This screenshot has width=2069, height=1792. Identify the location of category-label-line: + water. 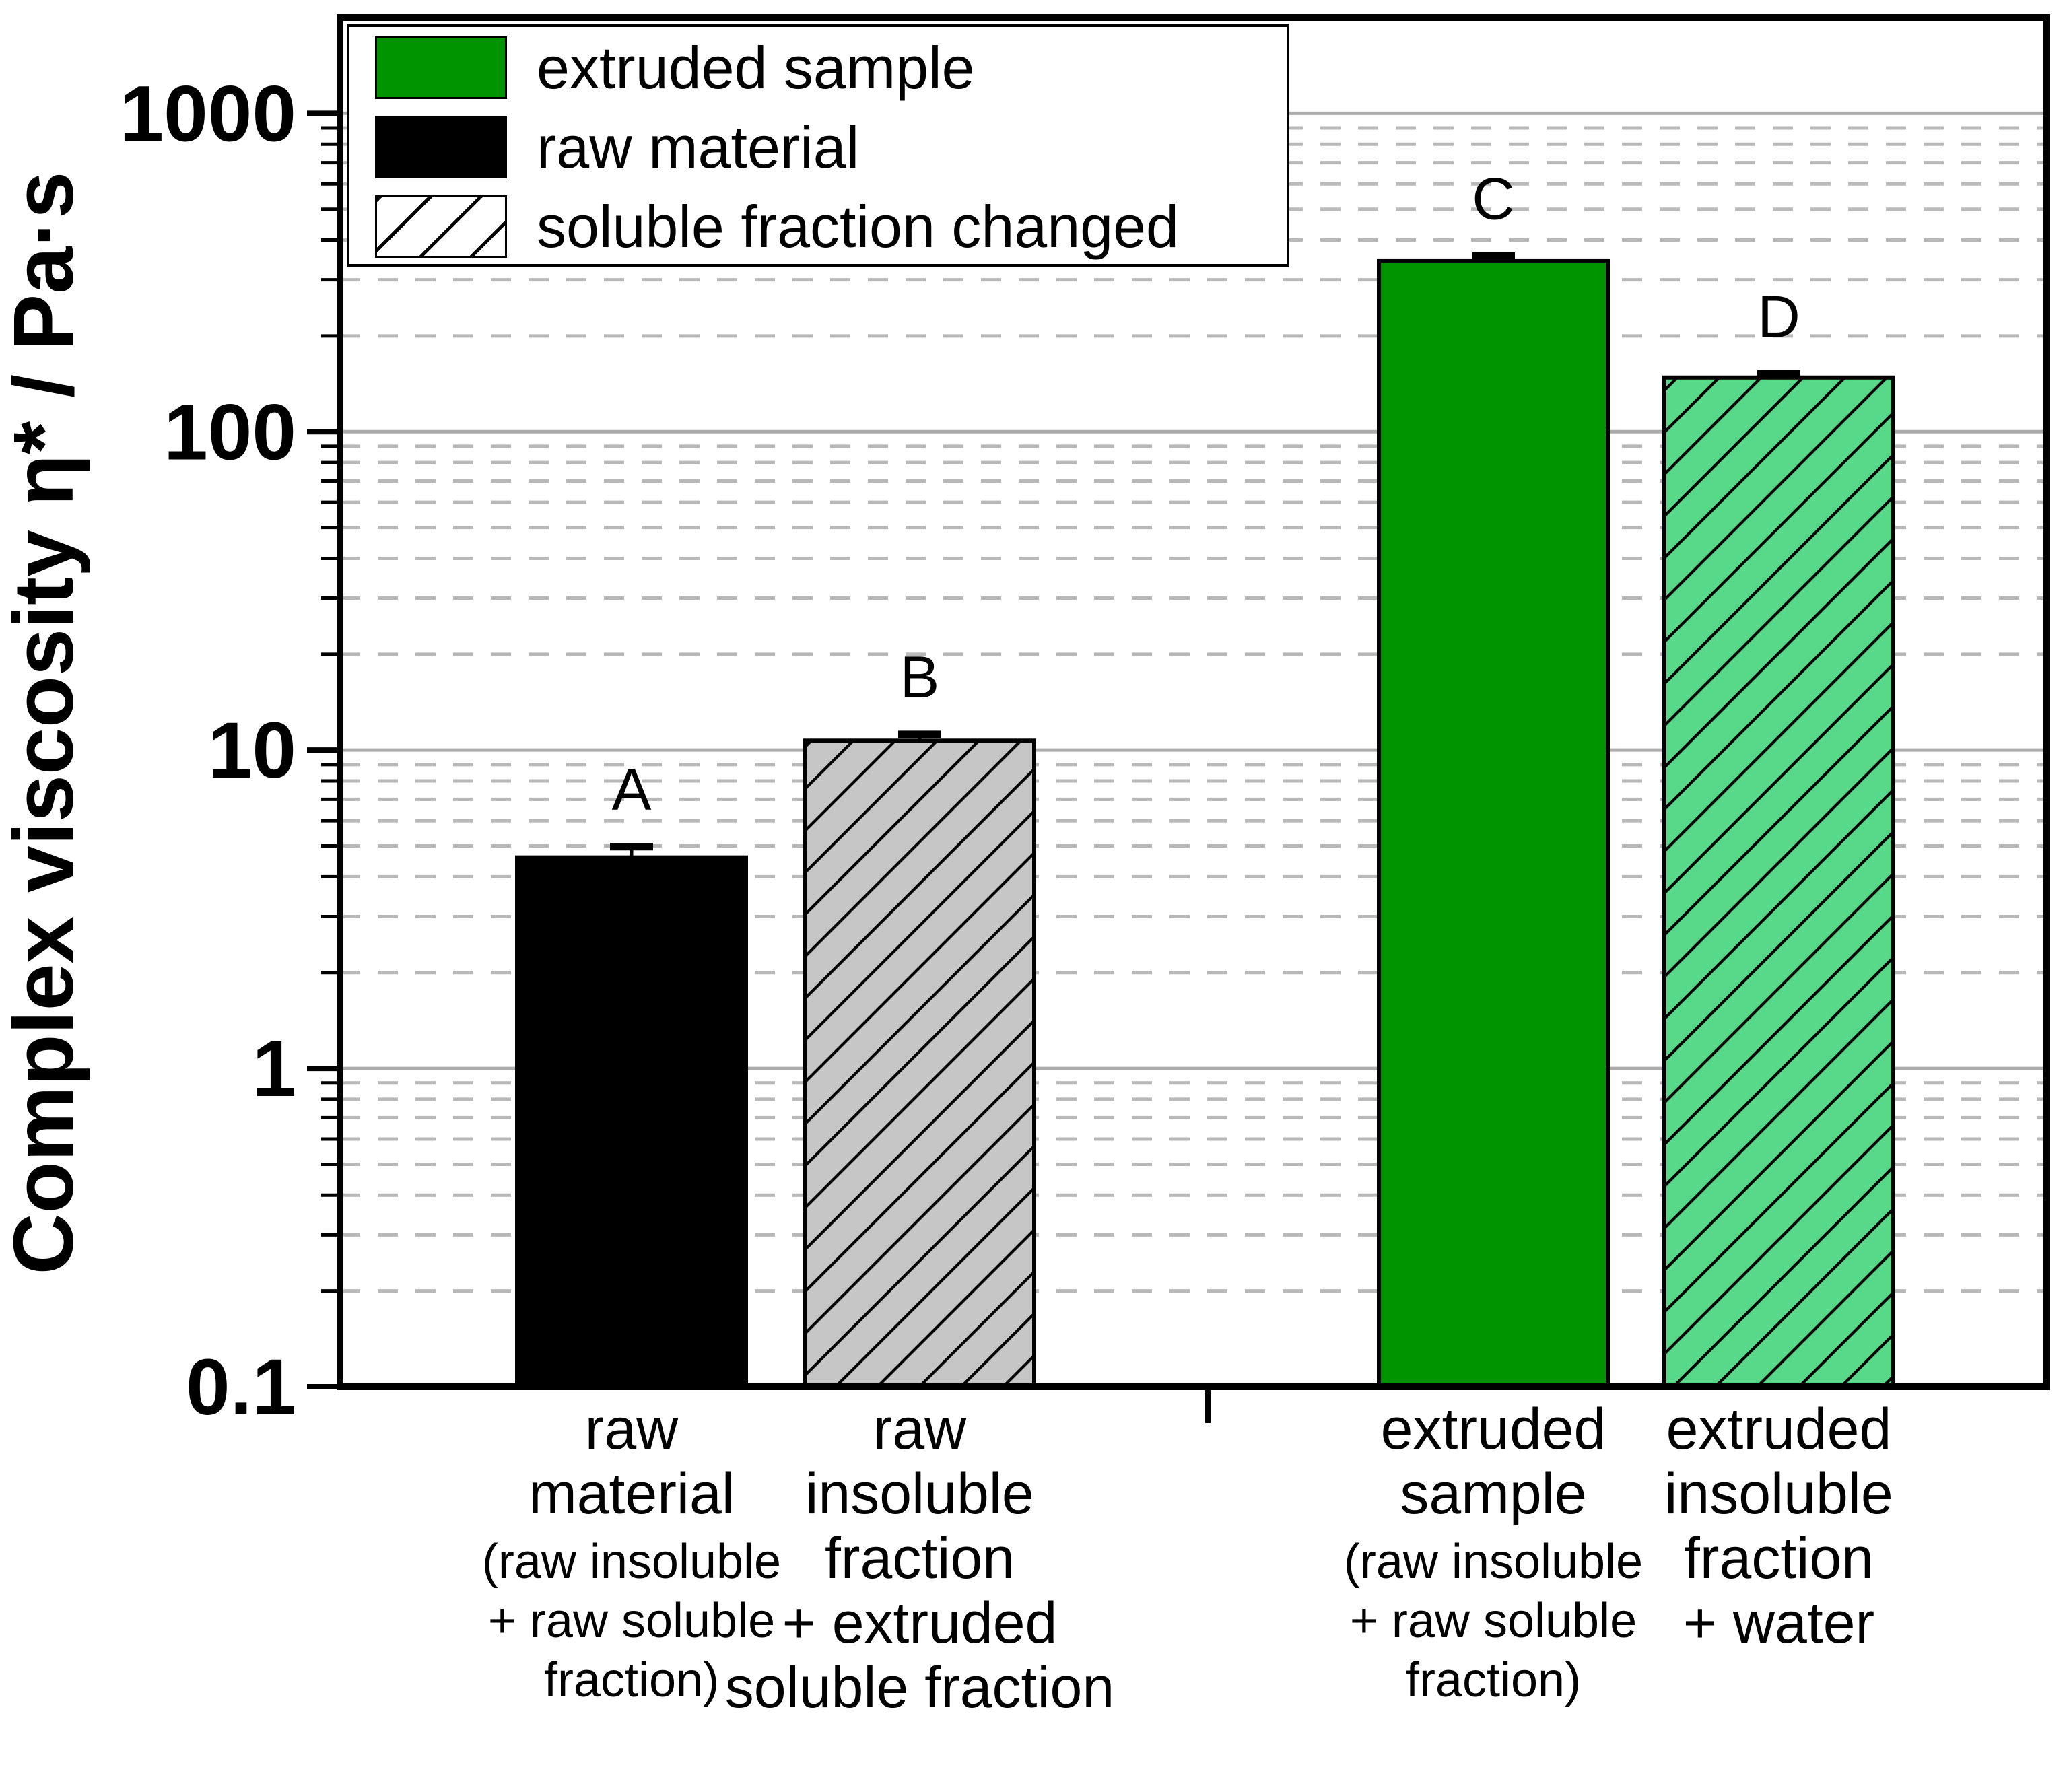
(1778, 1623).